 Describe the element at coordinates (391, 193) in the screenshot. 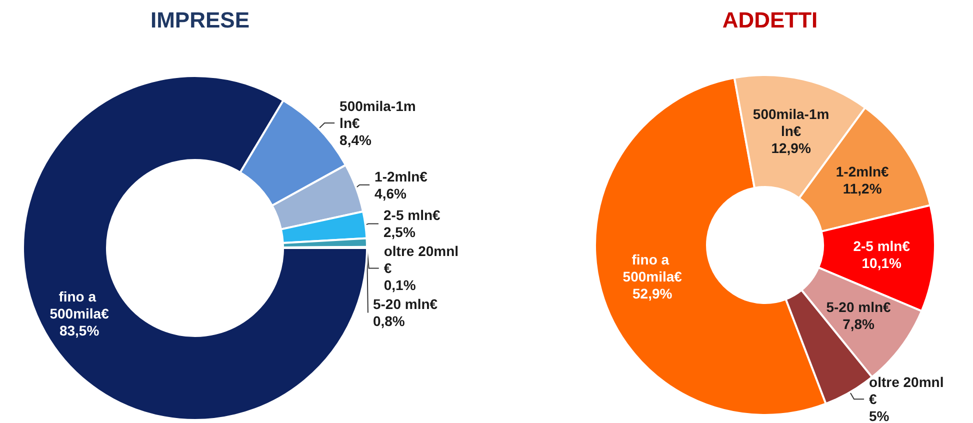

I see `data-label: 4,6%` at that location.